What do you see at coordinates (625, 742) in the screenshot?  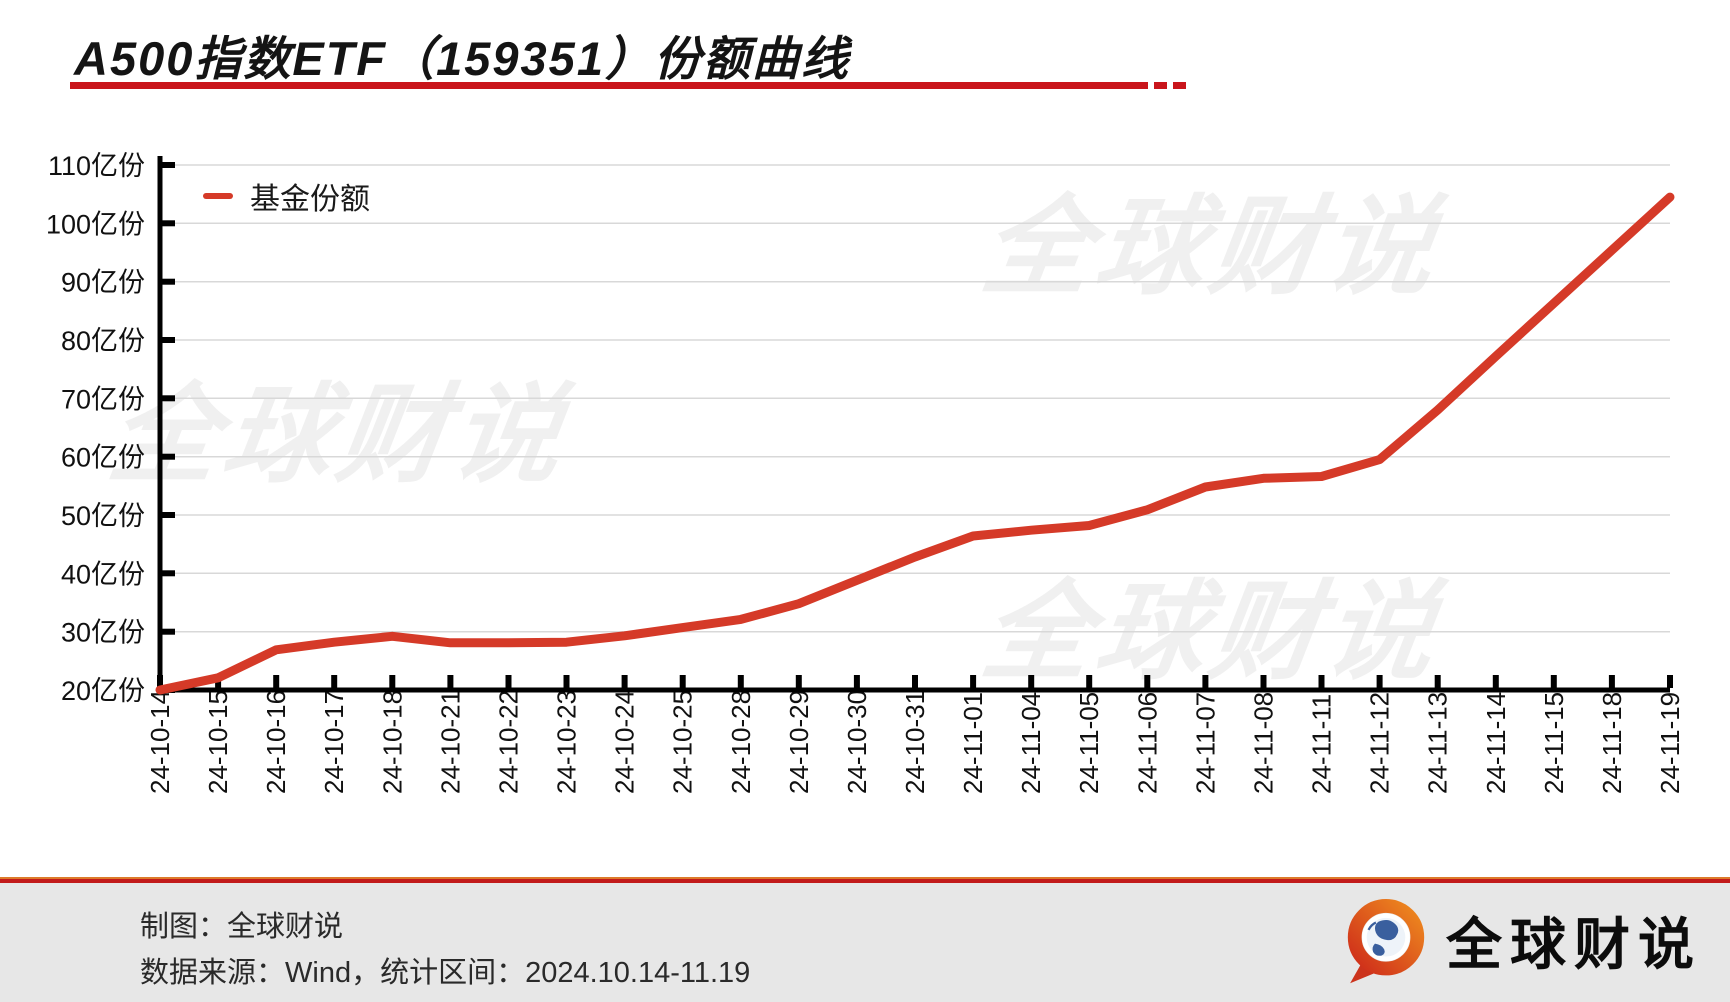 I see `x-axis-tick-label: 24-10-24` at bounding box center [625, 742].